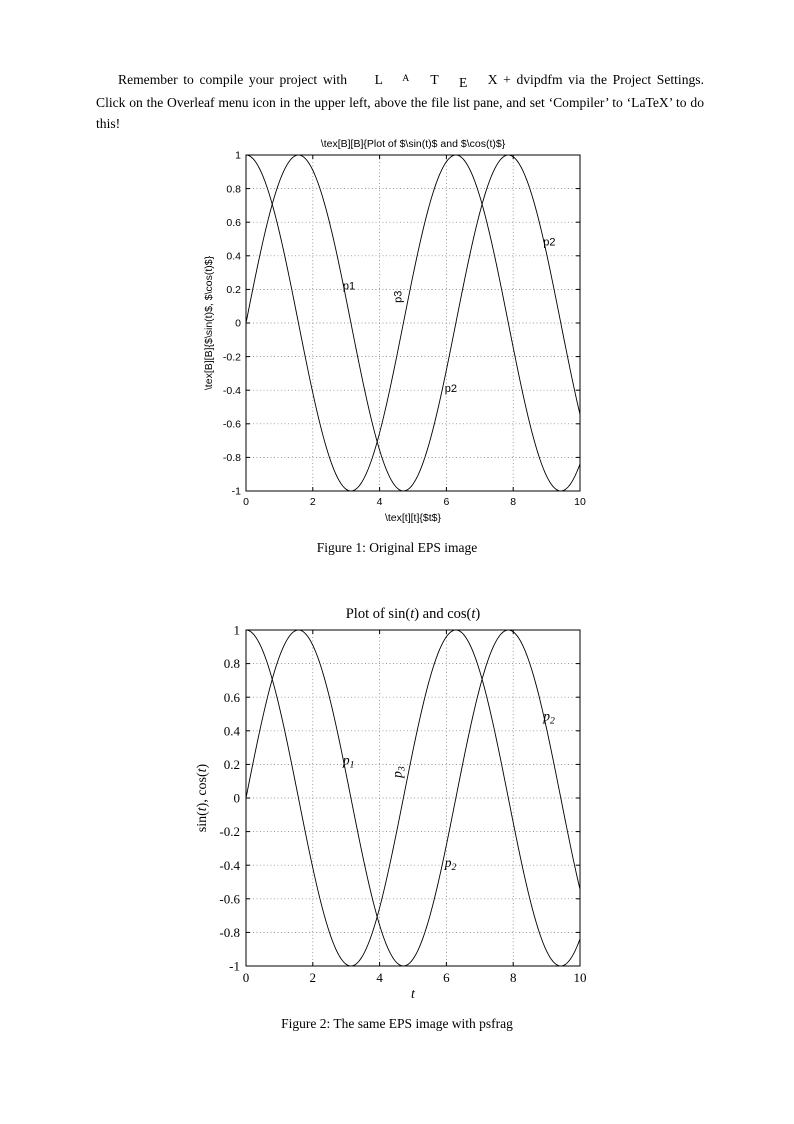 The width and height of the screenshot is (794, 1124). What do you see at coordinates (406, 79) in the screenshot?
I see `latex-logo-a: A` at bounding box center [406, 79].